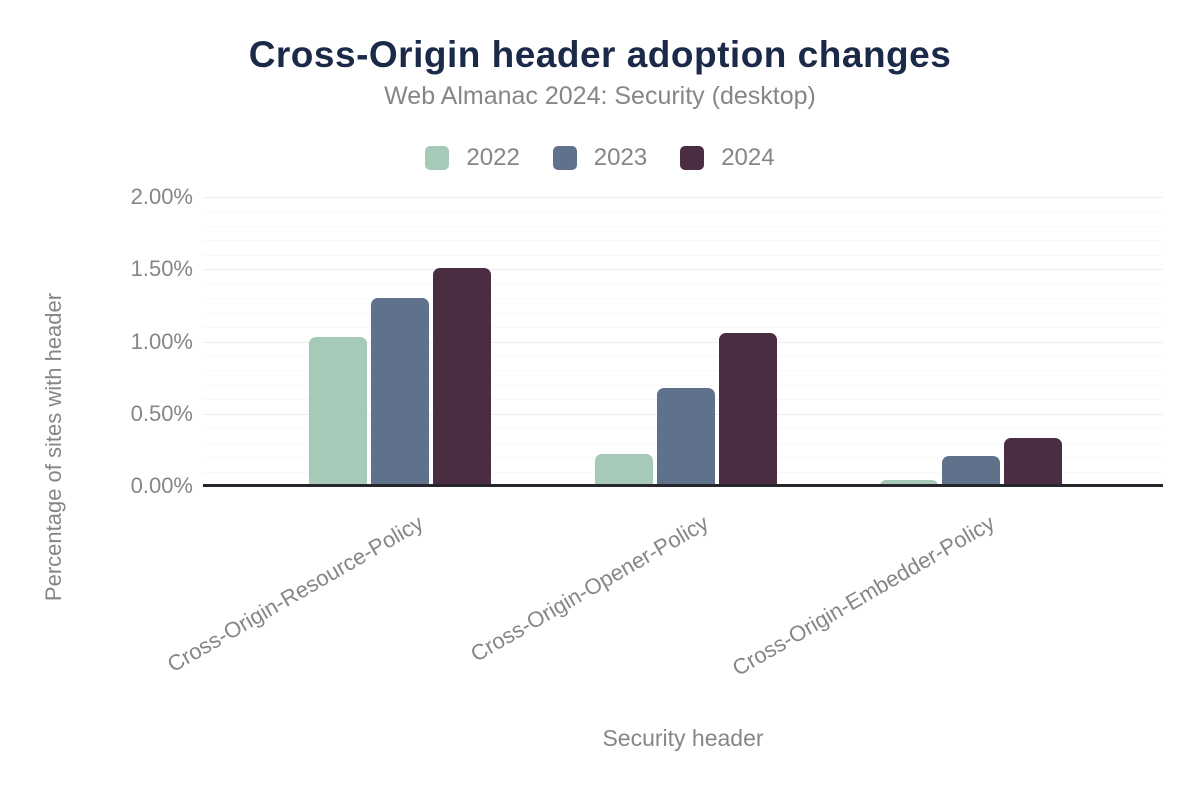 Image resolution: width=1200 pixels, height=802 pixels. Describe the element at coordinates (620, 157) in the screenshot. I see `legend-label: 2023` at that location.